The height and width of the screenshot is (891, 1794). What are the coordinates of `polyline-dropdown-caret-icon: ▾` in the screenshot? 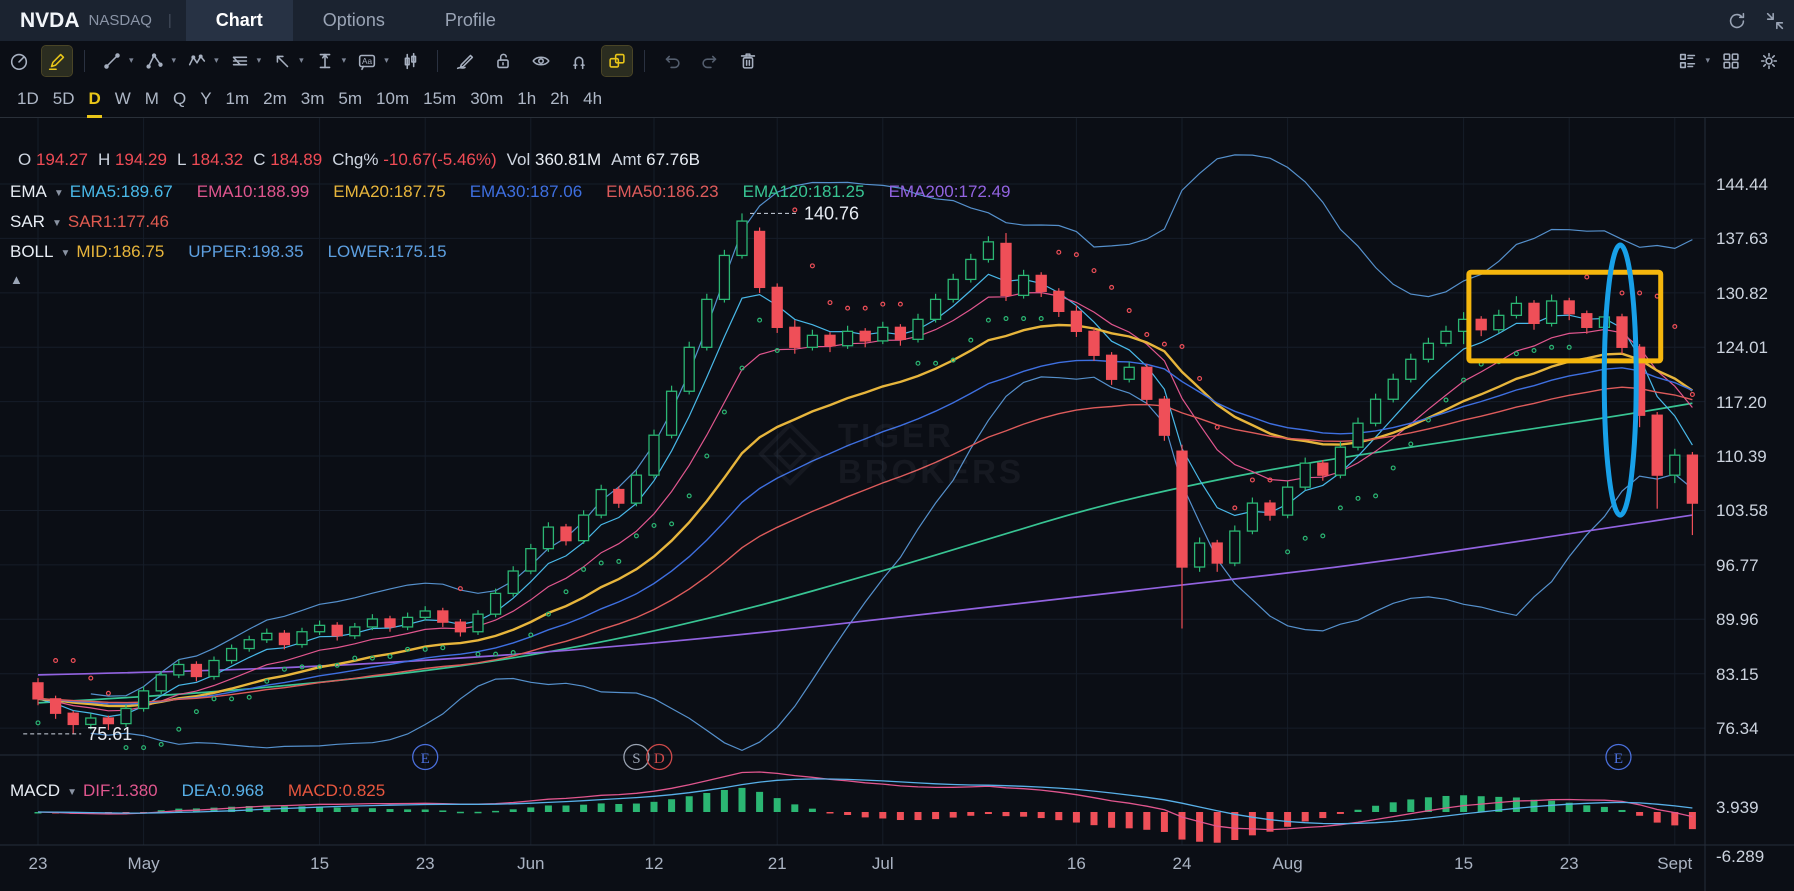 It's located at (174, 60).